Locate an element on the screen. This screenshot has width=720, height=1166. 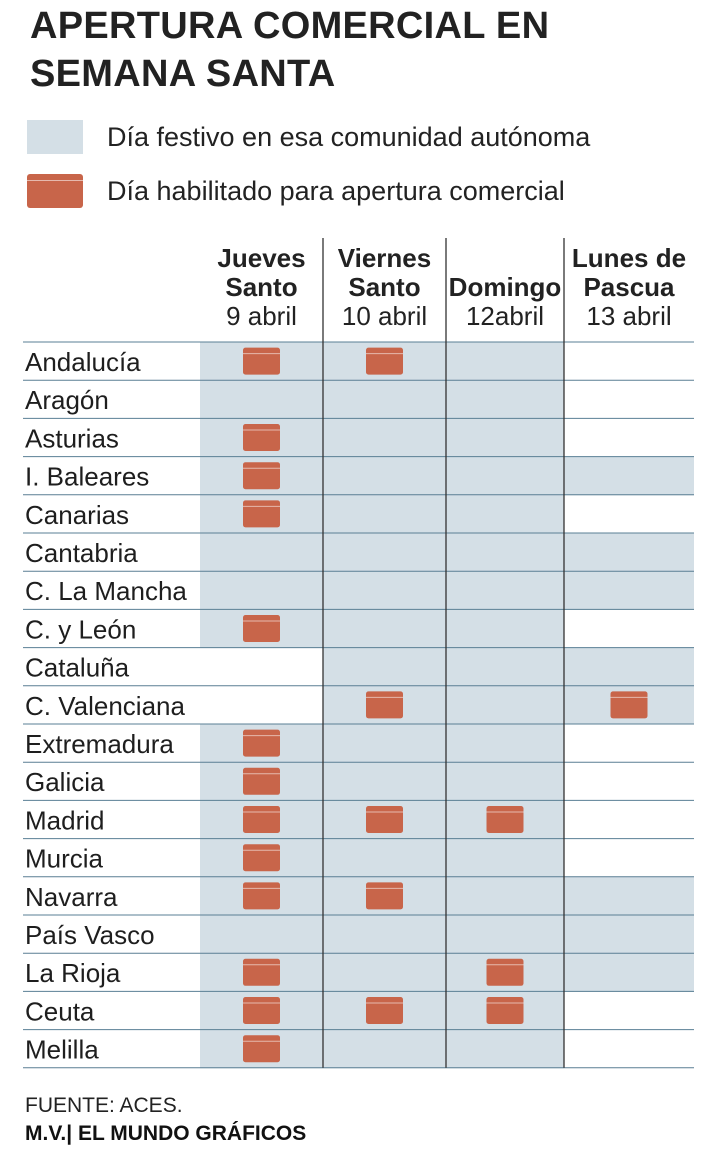
region-label: Extremadura is located at coordinates (99, 744).